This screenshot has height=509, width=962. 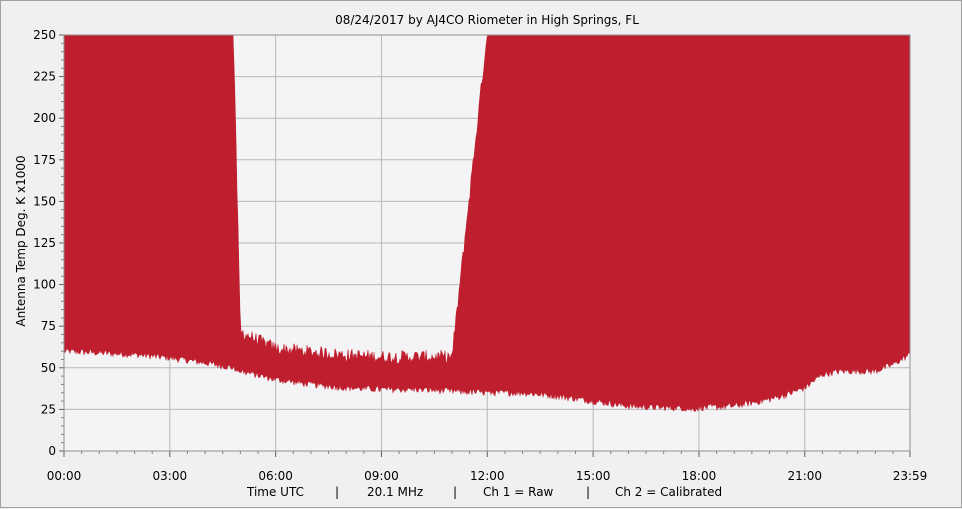 What do you see at coordinates (44, 118) in the screenshot?
I see `y-tick-label: 200` at bounding box center [44, 118].